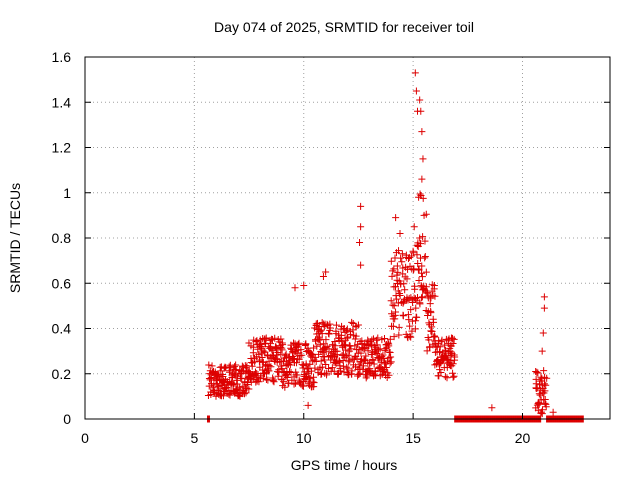 This screenshot has height=480, width=640. I want to click on y-tick-label: 1.2, so click(62, 148).